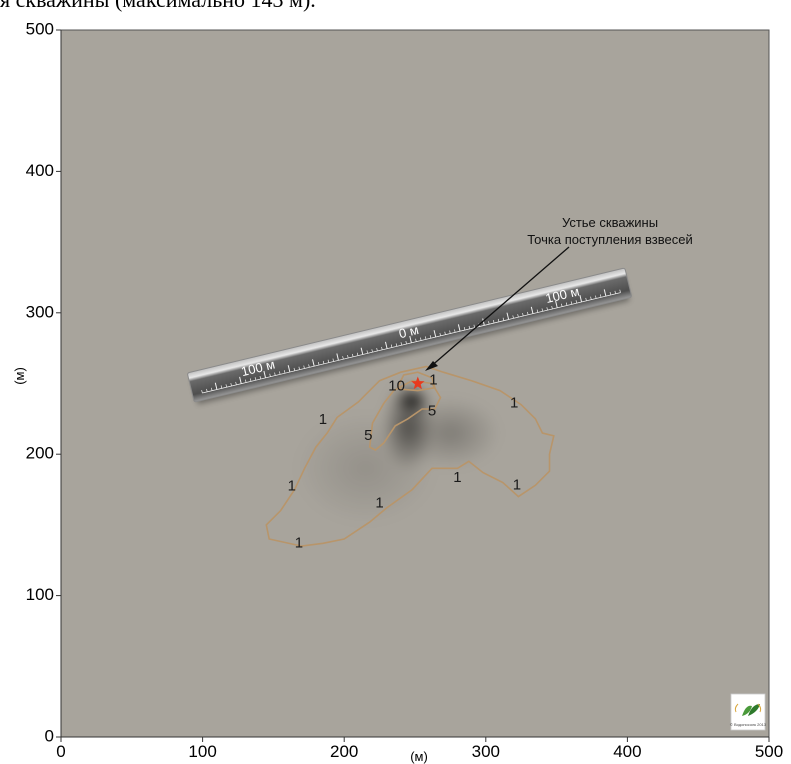  Describe the element at coordinates (292, 486) in the screenshot. I see `contour-label-3: 1` at that location.